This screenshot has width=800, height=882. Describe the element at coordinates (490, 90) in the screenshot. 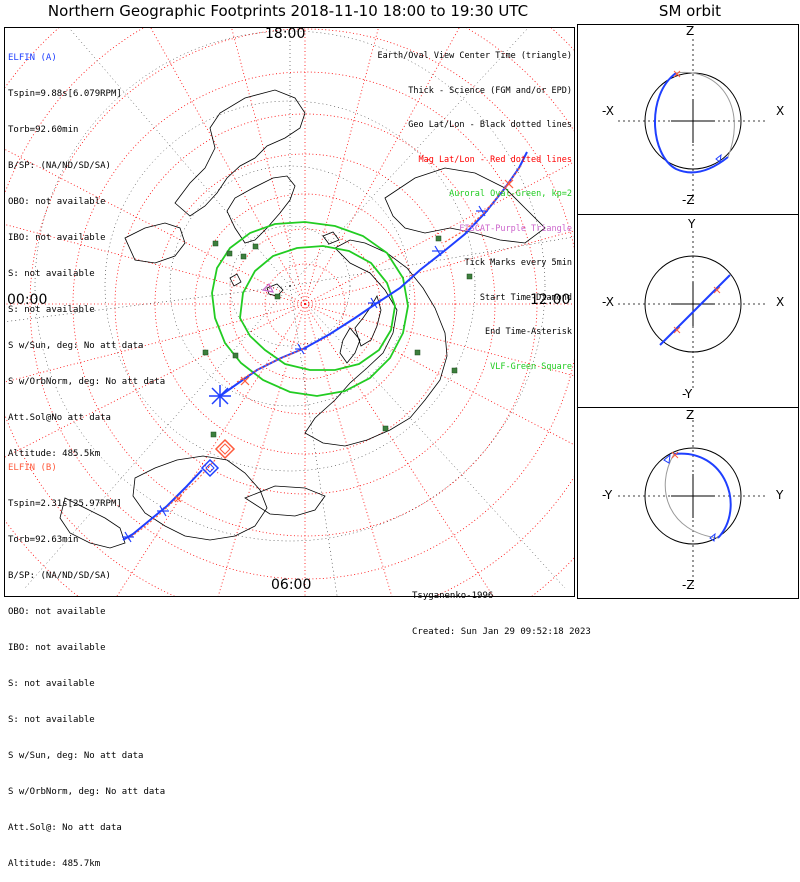

I see `legend-item: Thick - Science (FGM and/or EPD)` at that location.